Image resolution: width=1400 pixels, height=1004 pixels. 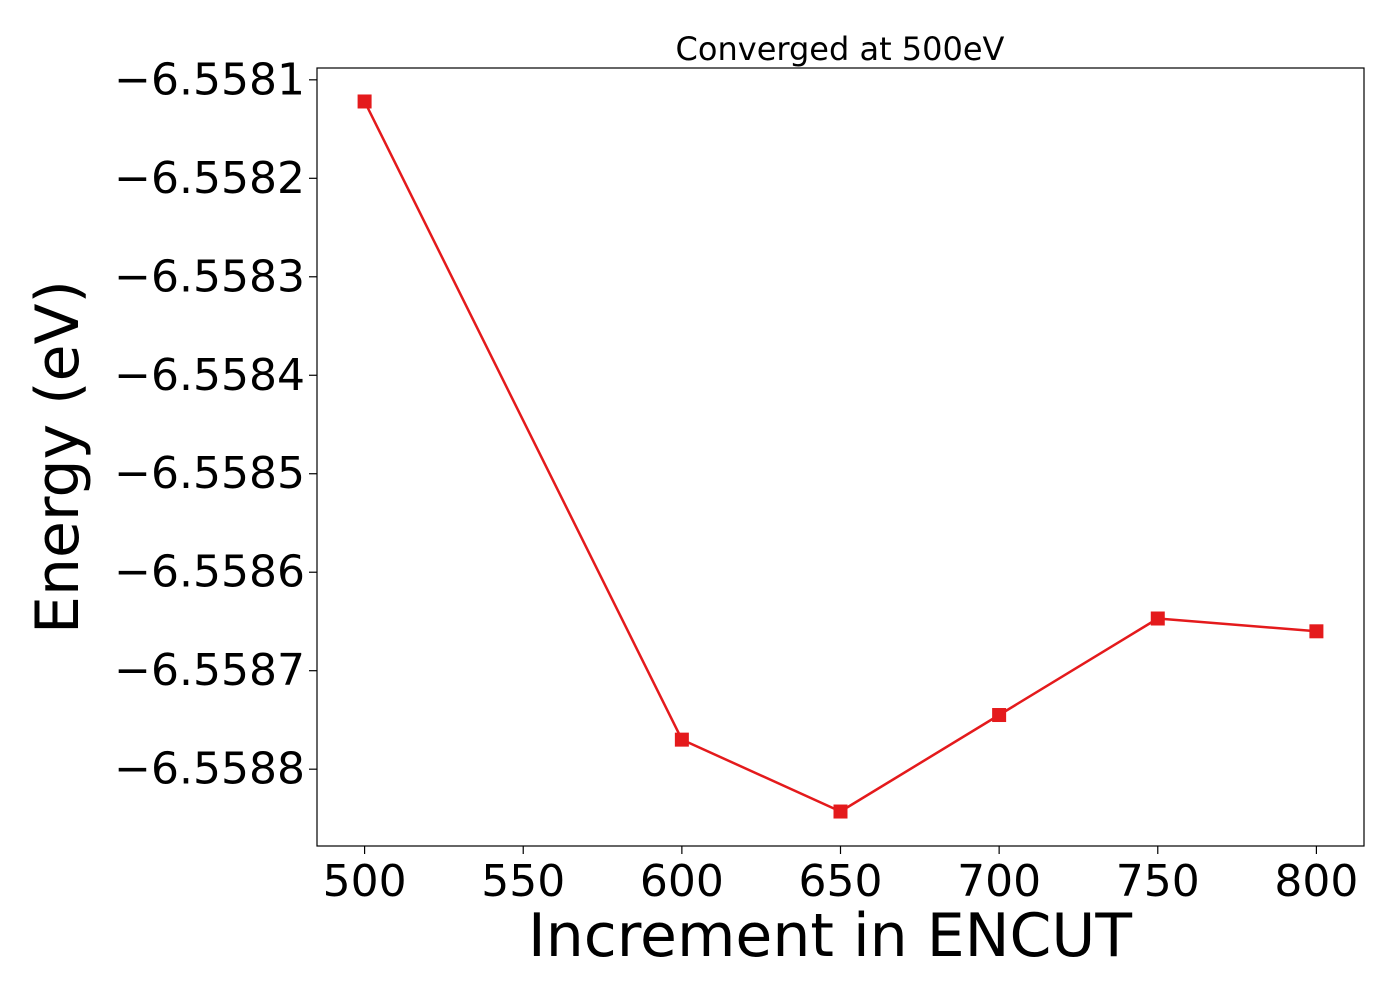 I want to click on y-tick-label: −6.5584, so click(x=209, y=375).